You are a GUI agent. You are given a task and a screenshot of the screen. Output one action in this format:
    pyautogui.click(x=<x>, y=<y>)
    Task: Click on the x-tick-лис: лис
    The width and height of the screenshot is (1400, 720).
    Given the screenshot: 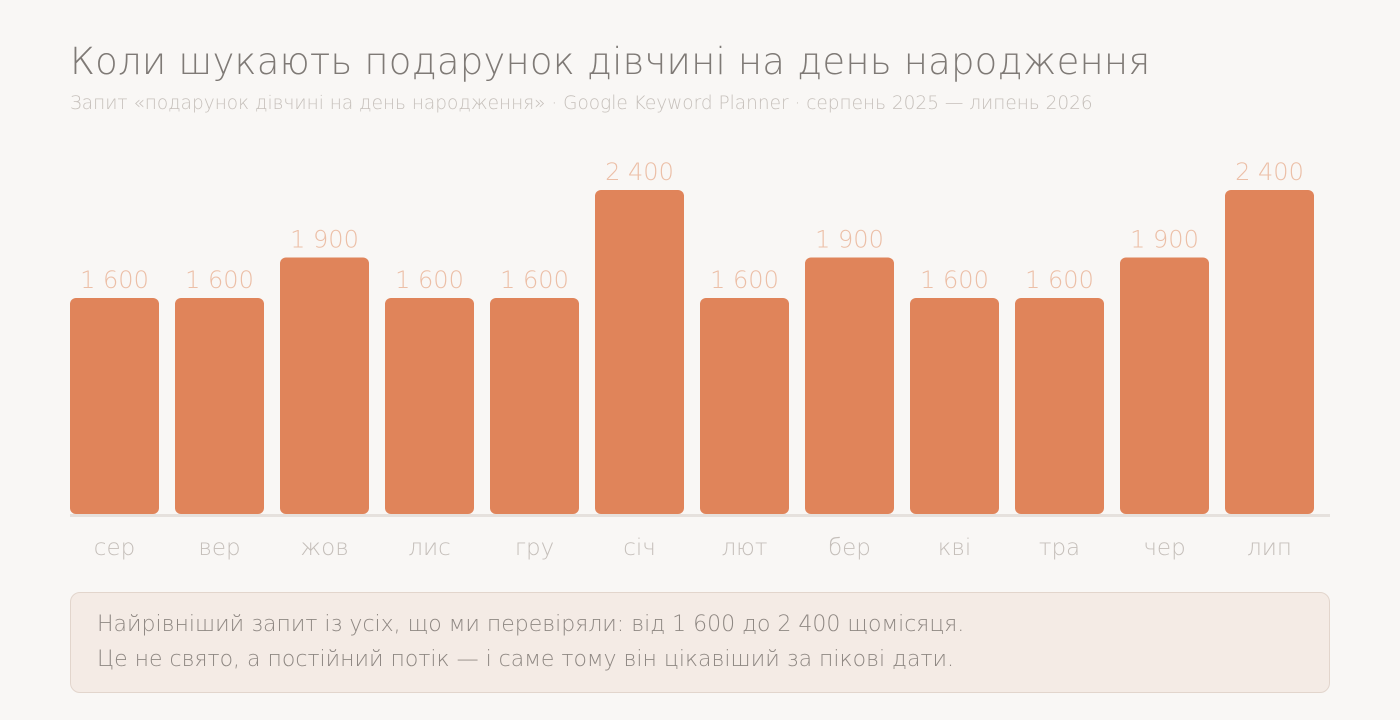 What is the action you would take?
    pyautogui.click(x=429, y=548)
    